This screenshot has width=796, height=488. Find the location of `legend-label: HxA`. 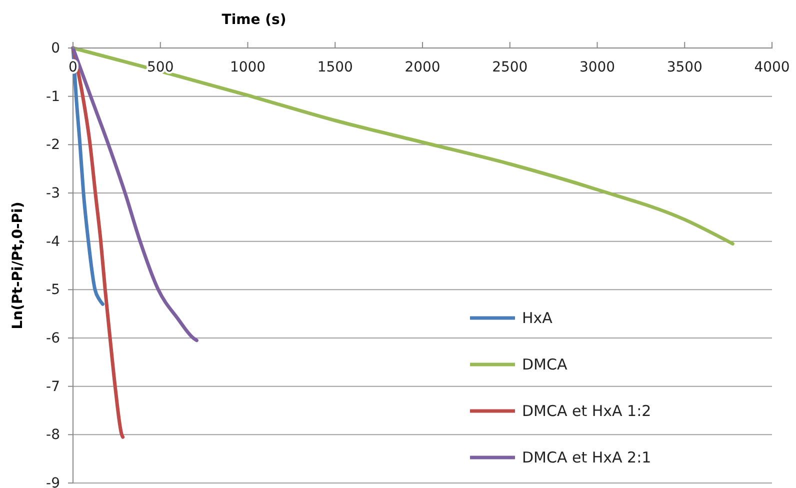

legend-label: HxA is located at coordinates (538, 318).